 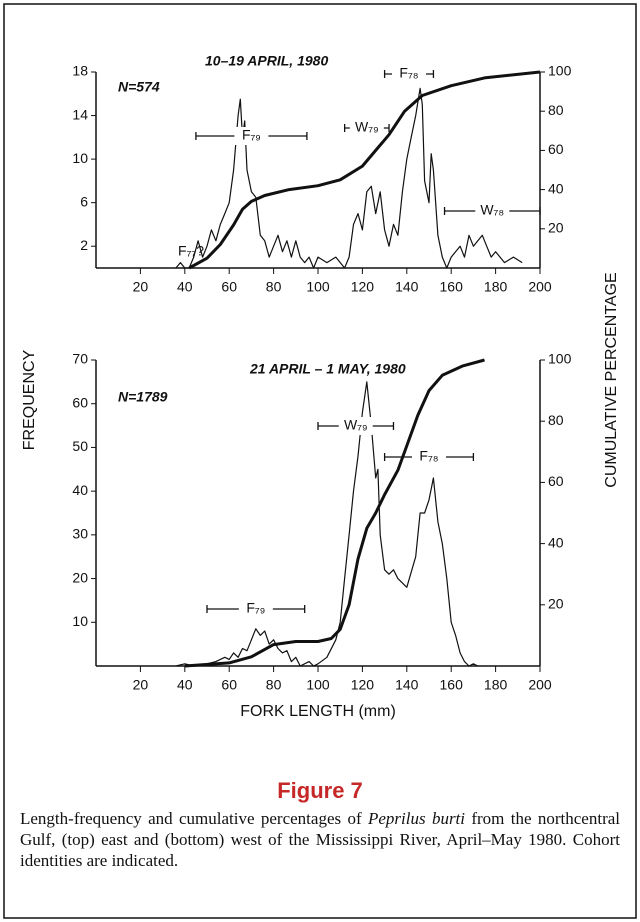 I want to click on y2-label: CUMULATIVE PERCENTAGE, so click(x=611, y=379).